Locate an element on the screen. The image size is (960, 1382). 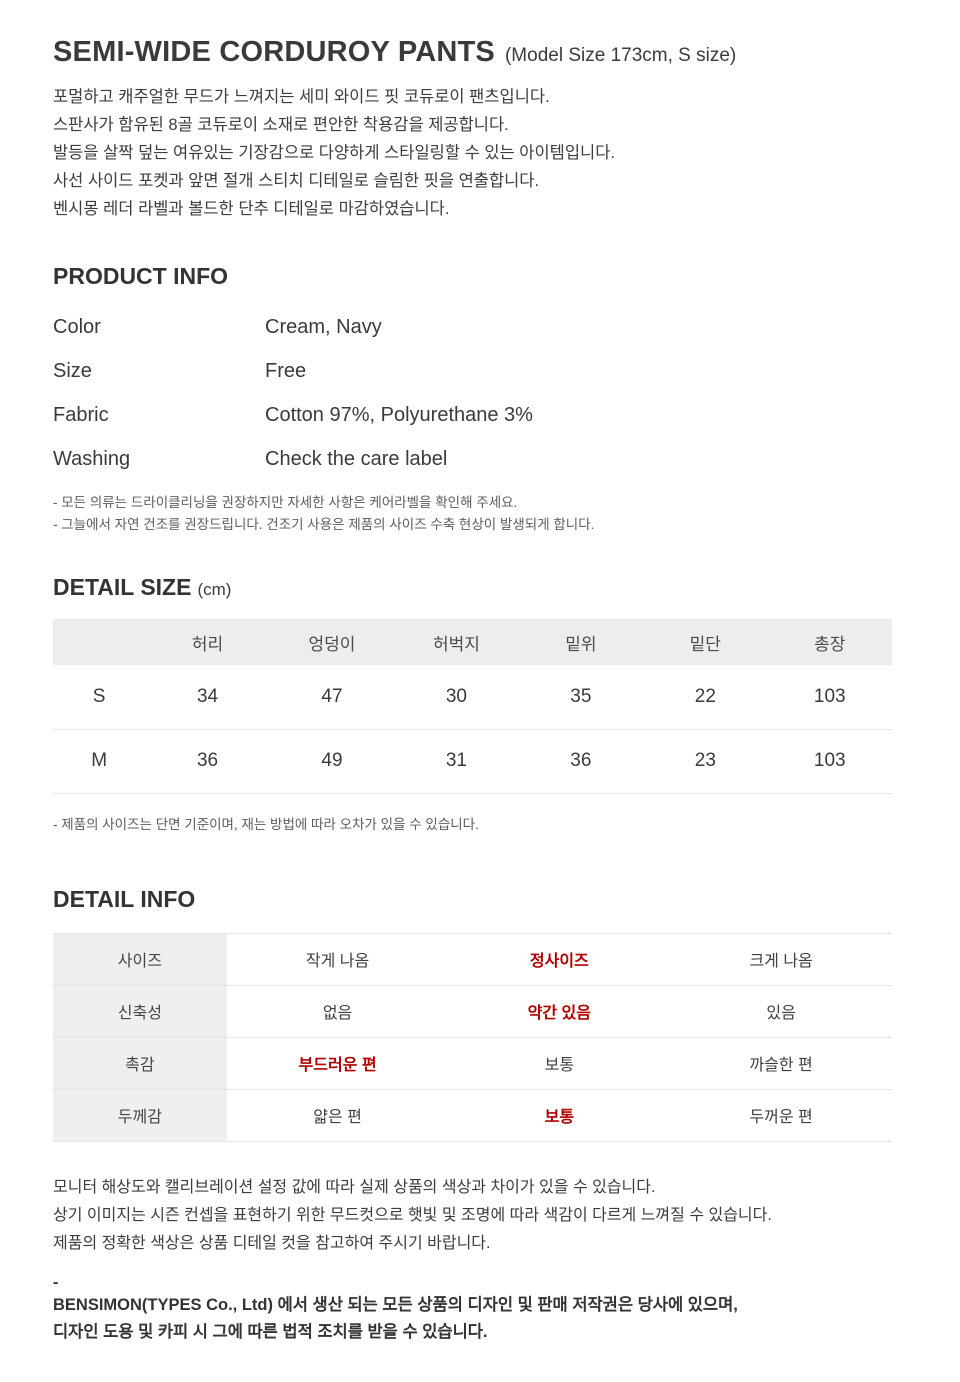
size-value: Free is located at coordinates (286, 371).